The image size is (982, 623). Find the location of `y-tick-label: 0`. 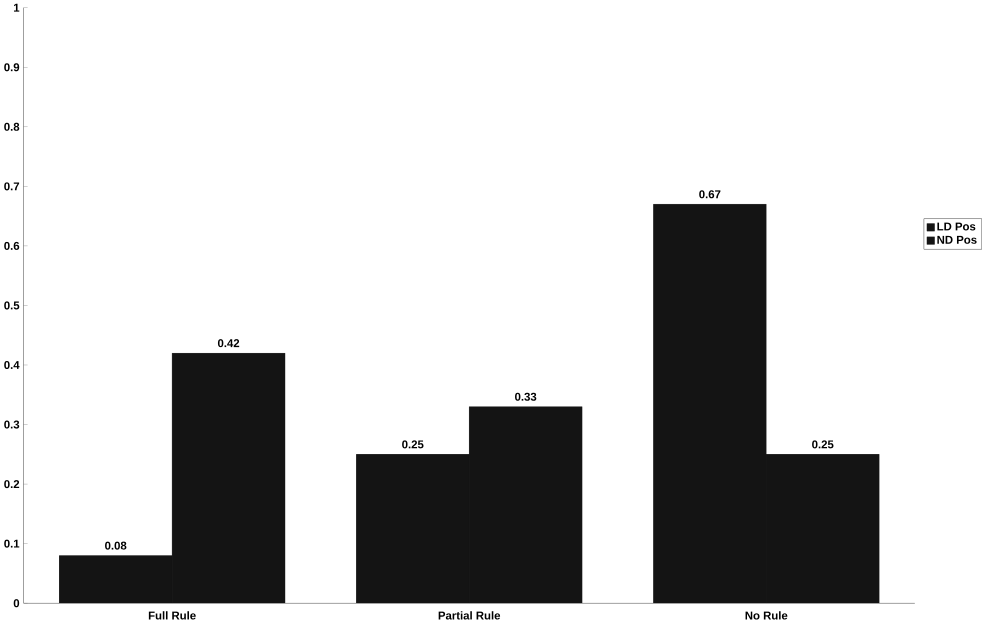

y-tick-label: 0 is located at coordinates (17, 603).